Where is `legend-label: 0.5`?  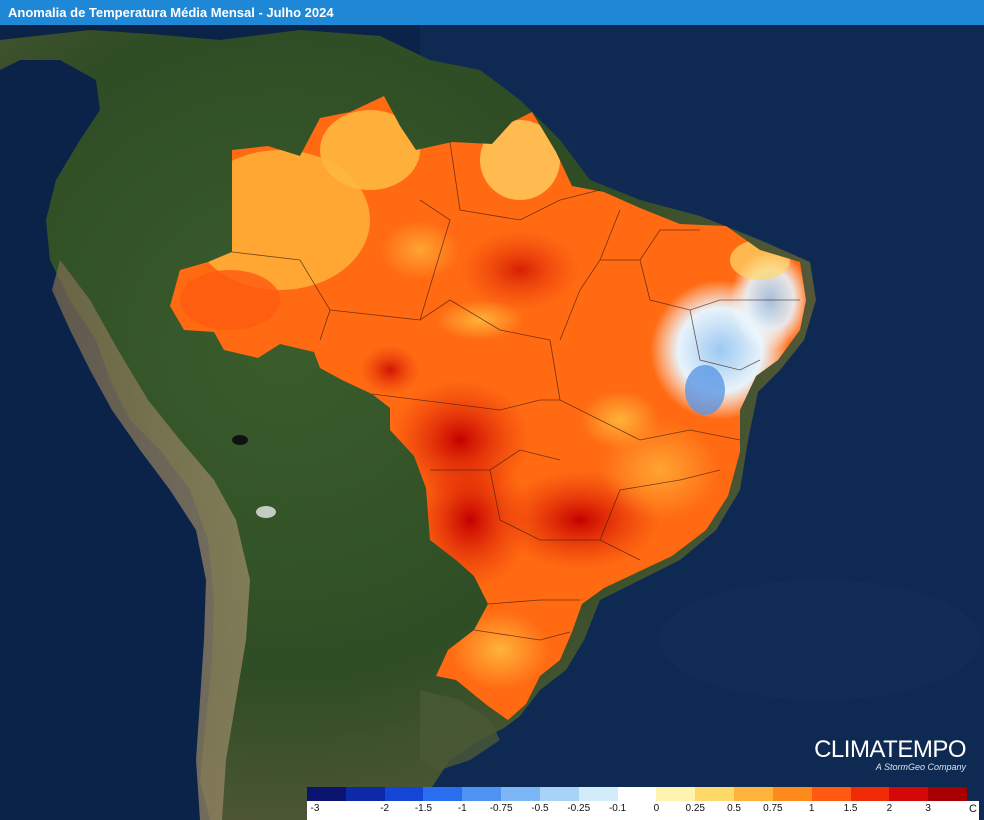
legend-label: 0.5 is located at coordinates (734, 808).